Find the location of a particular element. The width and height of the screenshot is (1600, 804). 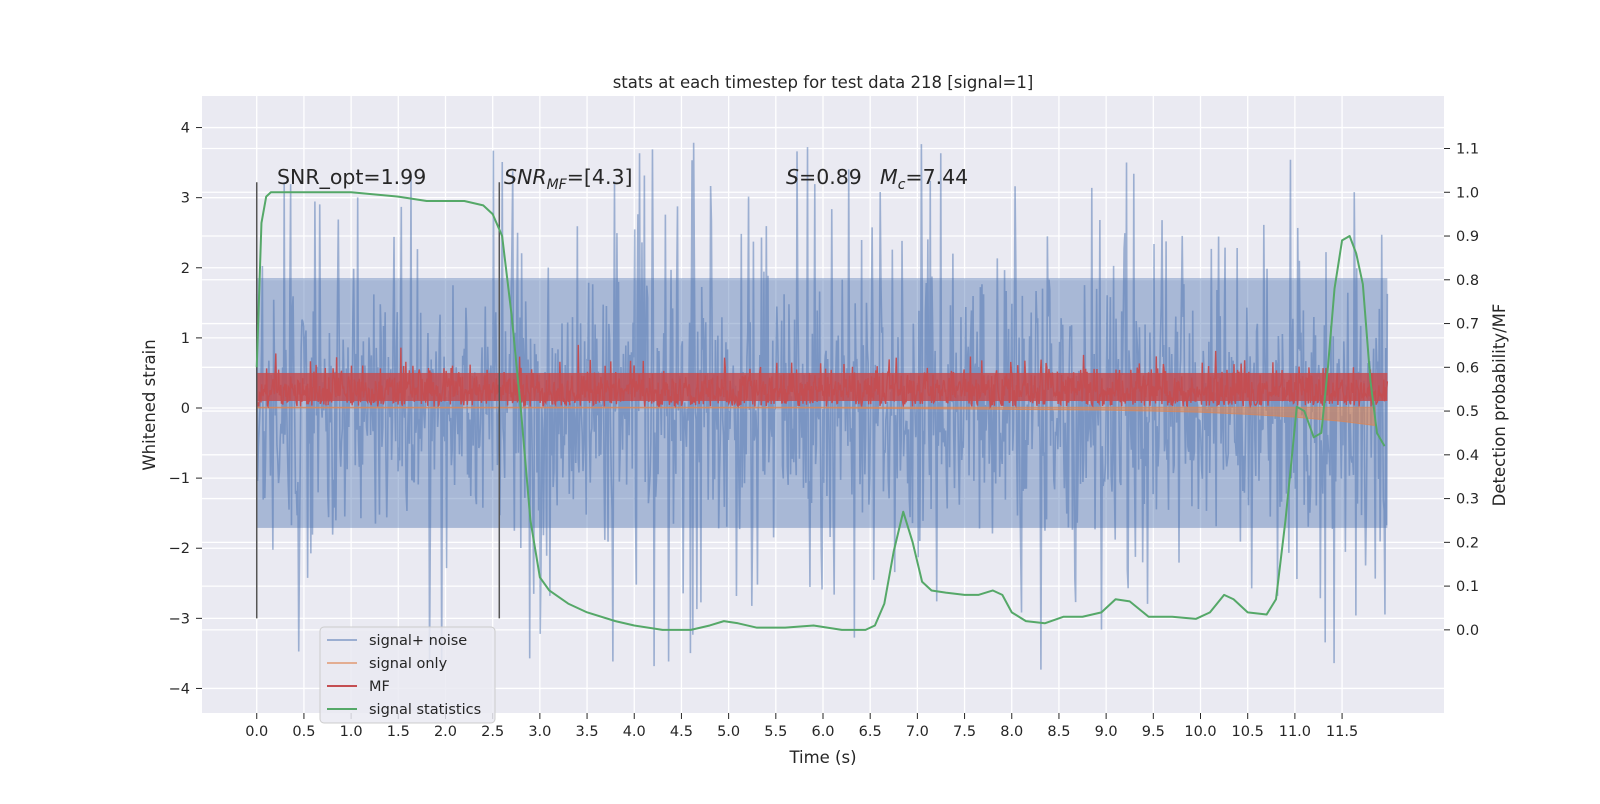

annotation-s-rest: =0.89 is located at coordinates (830, 177).